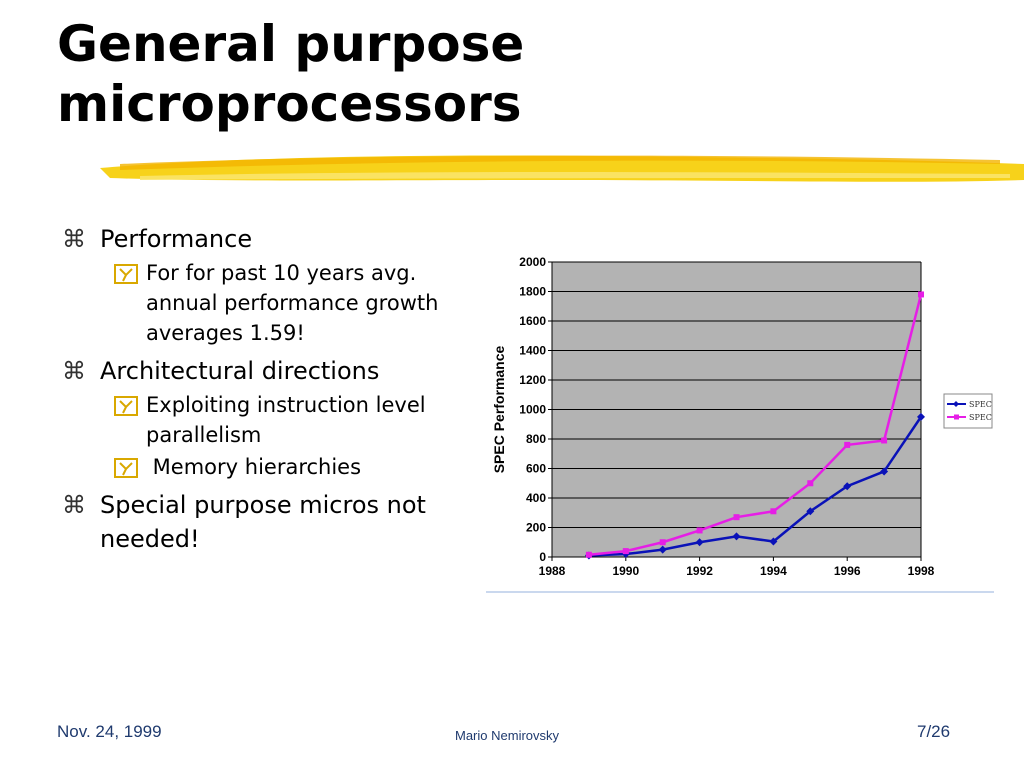 The width and height of the screenshot is (1024, 768). What do you see at coordinates (240, 371) in the screenshot?
I see `bullet-text: Architectural directions` at bounding box center [240, 371].